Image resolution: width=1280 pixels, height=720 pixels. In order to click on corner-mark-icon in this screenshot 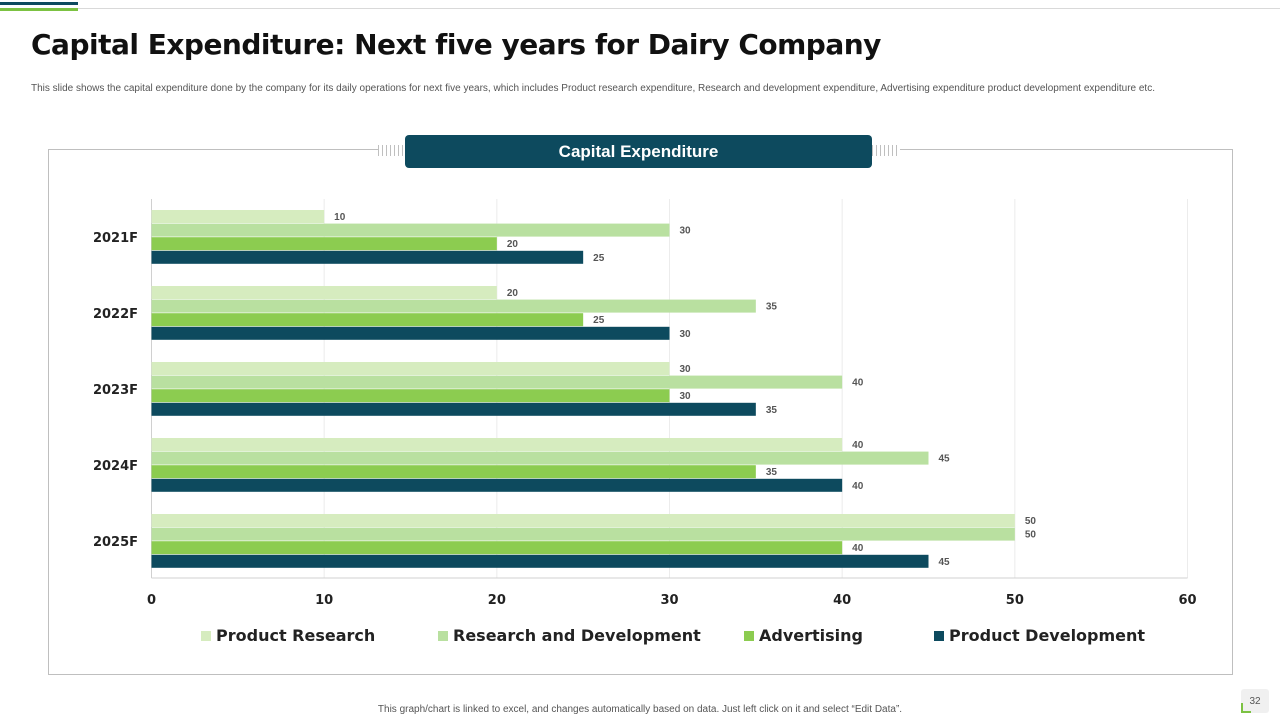, I will do `click(1246, 708)`.